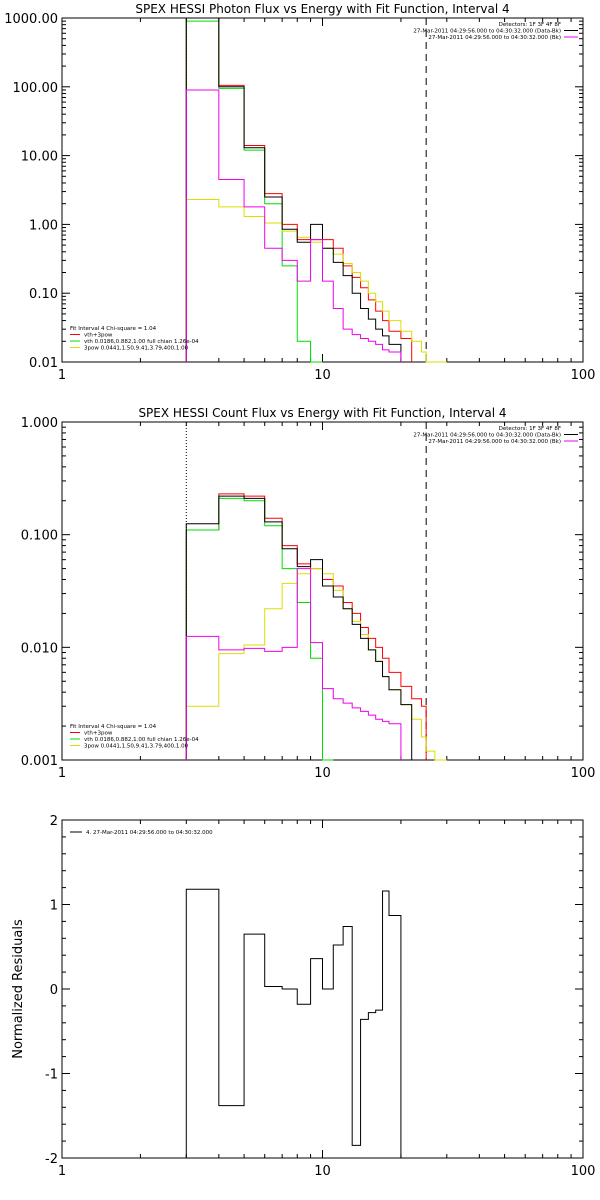 This screenshot has width=600, height=1200. I want to click on y-tick-label: 1, so click(54, 906).